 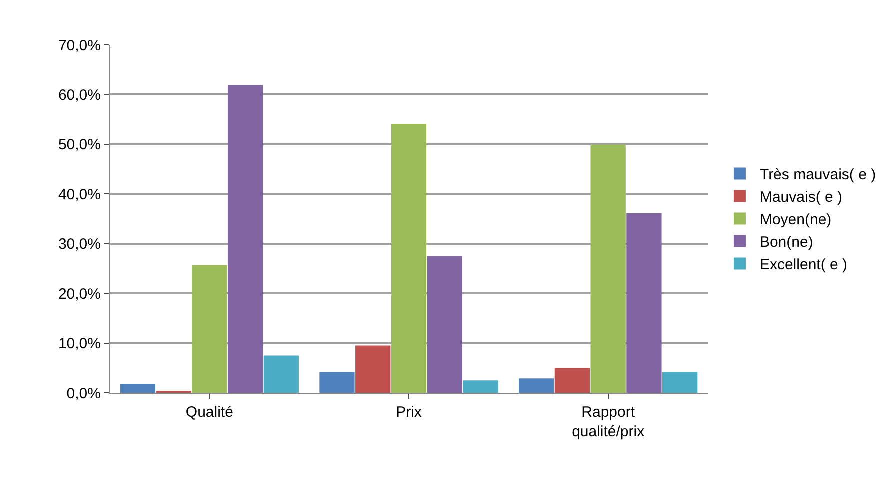 I want to click on legend-label: Bon(ne), so click(x=787, y=243).